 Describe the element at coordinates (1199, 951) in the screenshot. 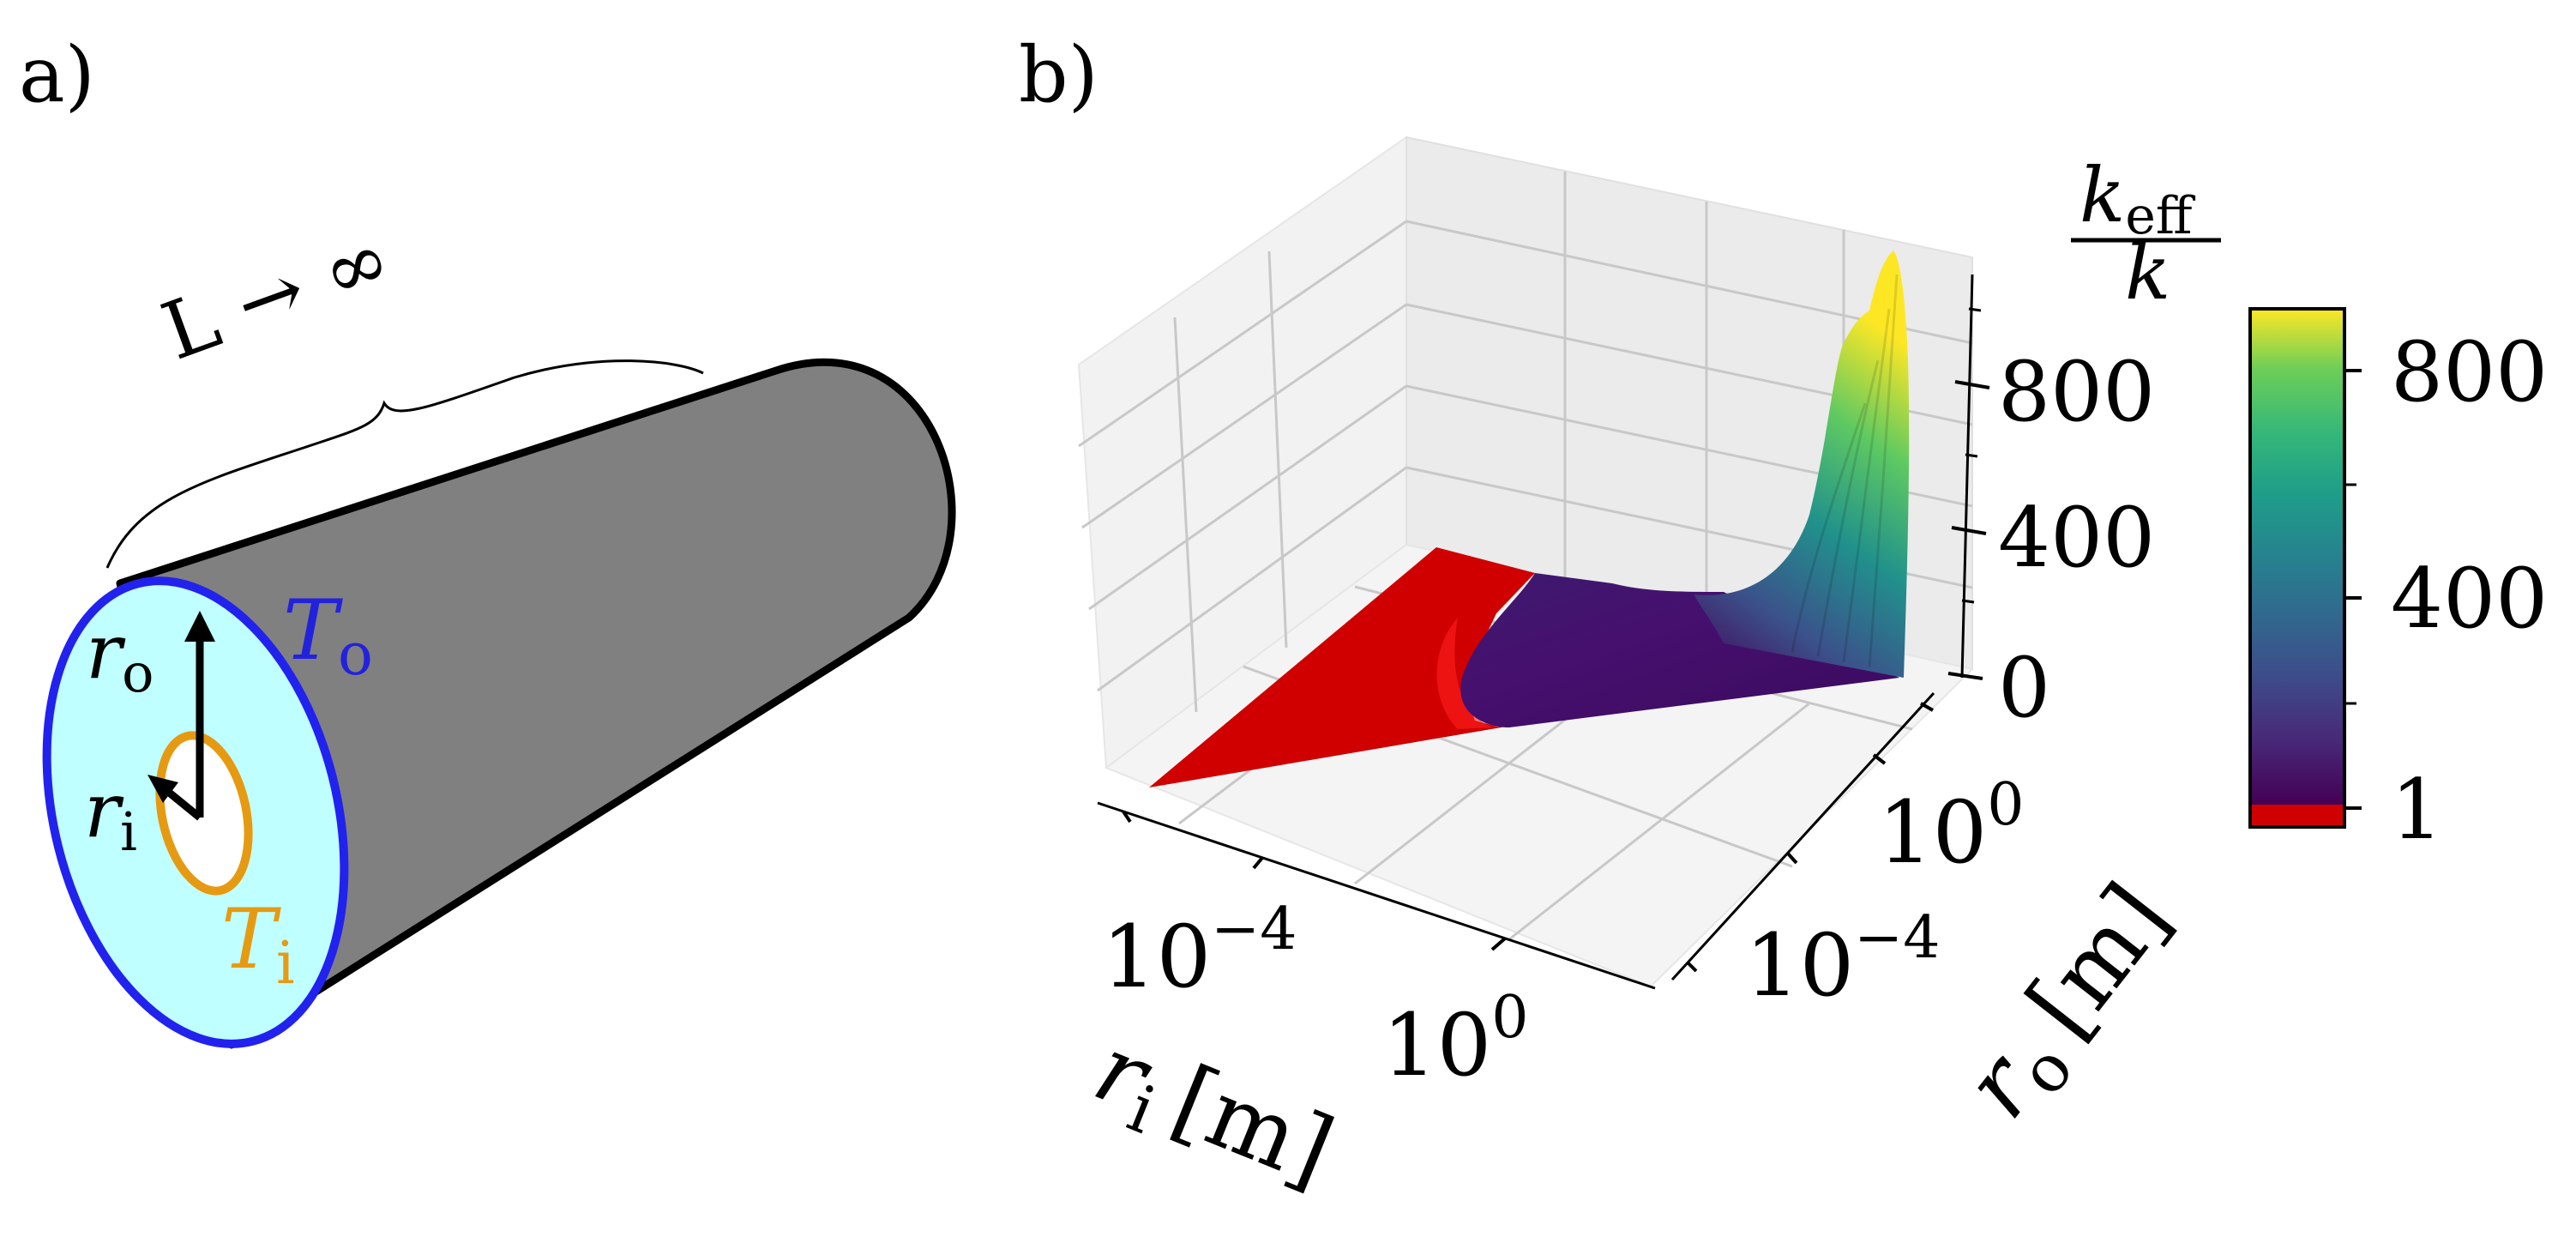

I see `x-tick-label: 10⁻⁴` at that location.